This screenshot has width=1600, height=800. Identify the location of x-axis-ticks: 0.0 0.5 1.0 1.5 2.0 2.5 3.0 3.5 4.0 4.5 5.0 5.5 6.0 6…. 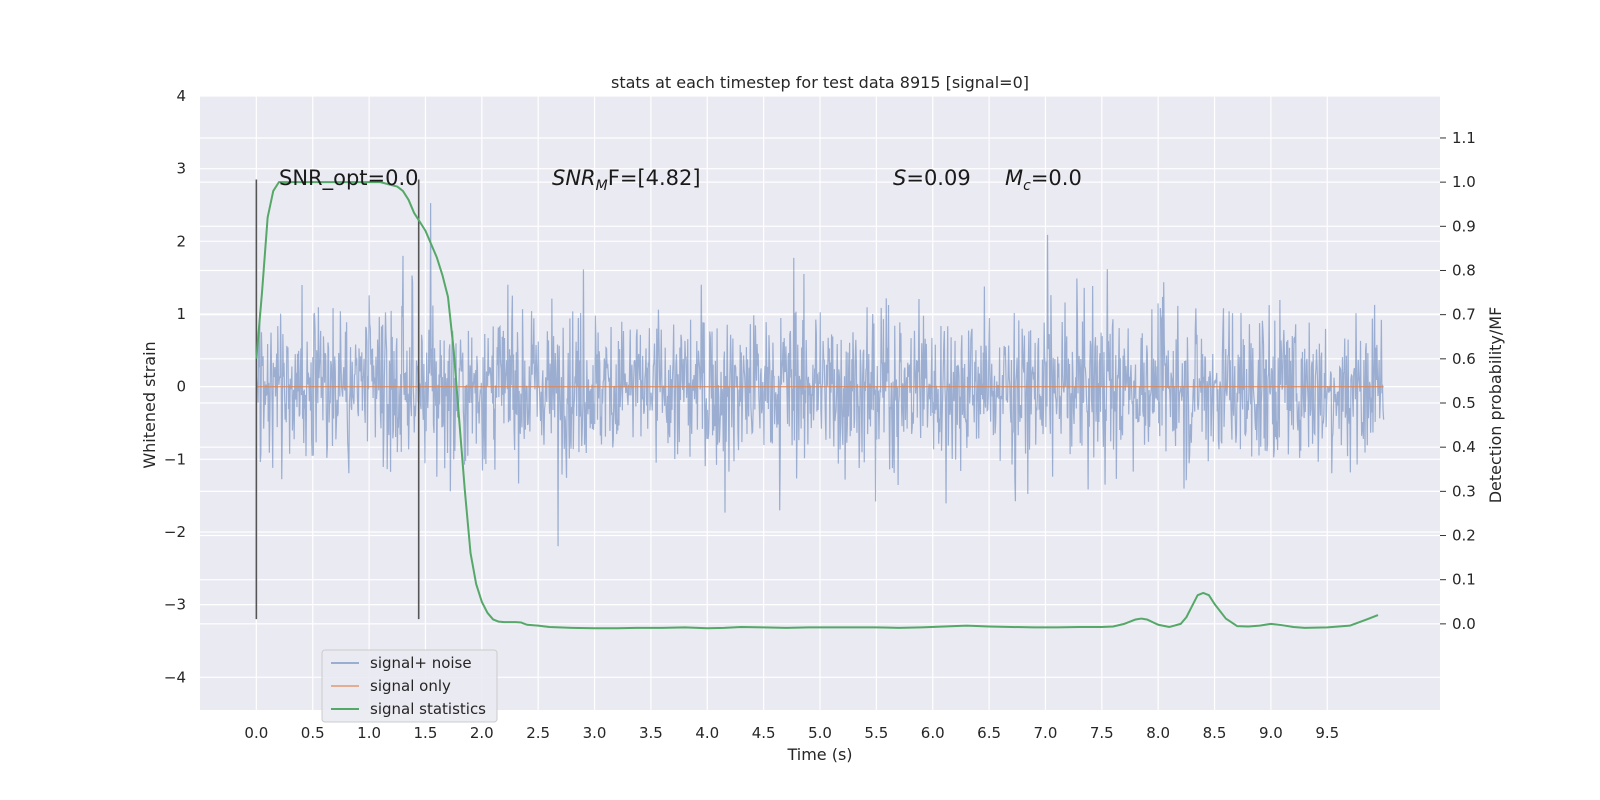
(791, 733).